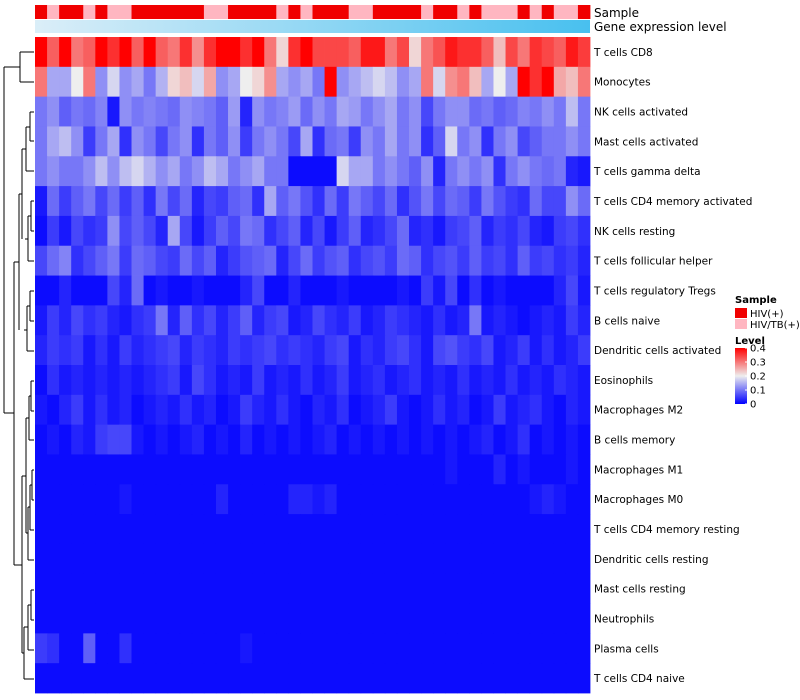 The width and height of the screenshot is (800, 700). I want to click on row-label: B cells memory, so click(634, 441).